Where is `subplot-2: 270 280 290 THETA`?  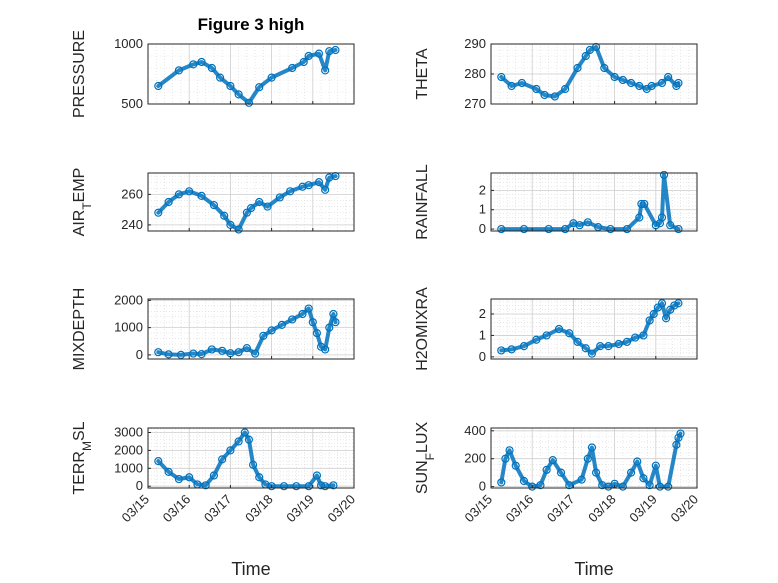
subplot-2: 270 280 290 THETA is located at coordinates (556, 73).